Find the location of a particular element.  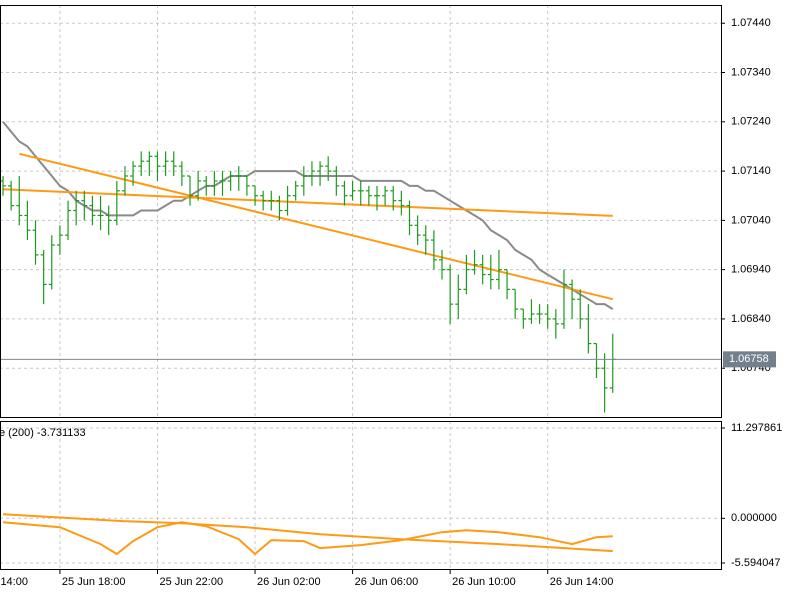

current-price-label: 1.06758 is located at coordinates (749, 359).